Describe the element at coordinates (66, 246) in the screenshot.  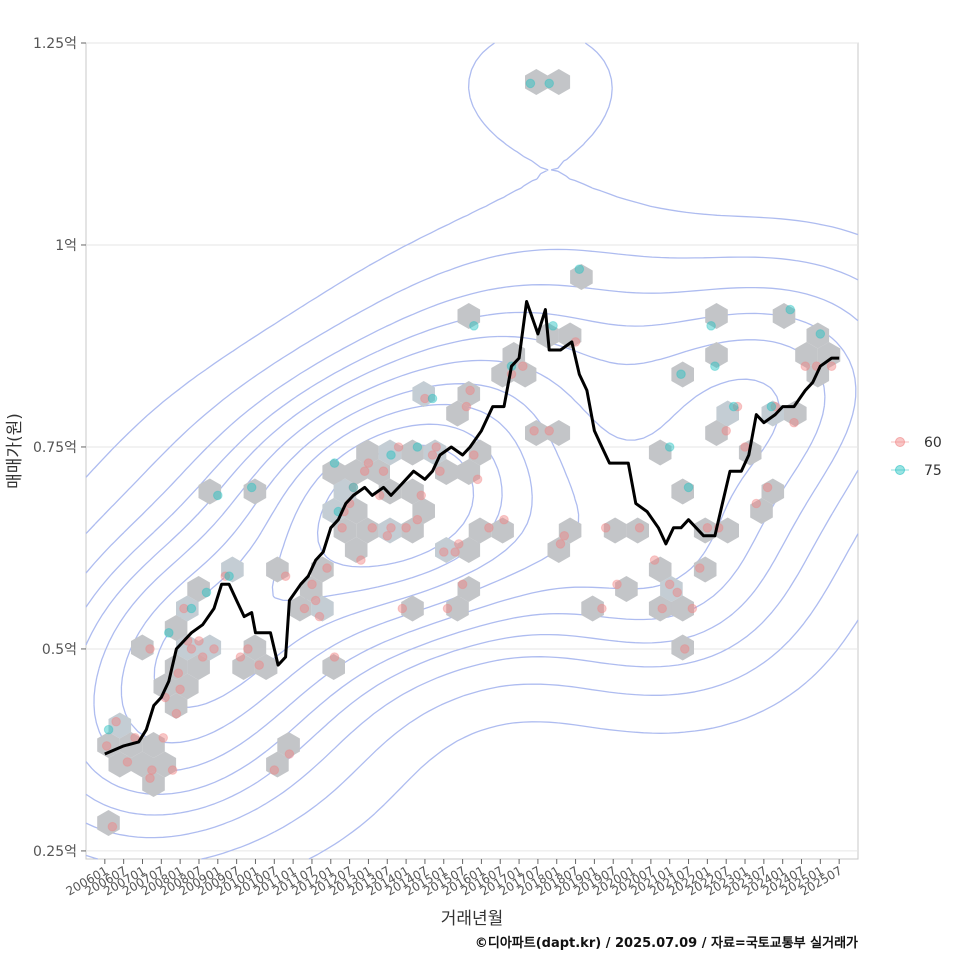
I see `y-tick-label: 1억` at that location.